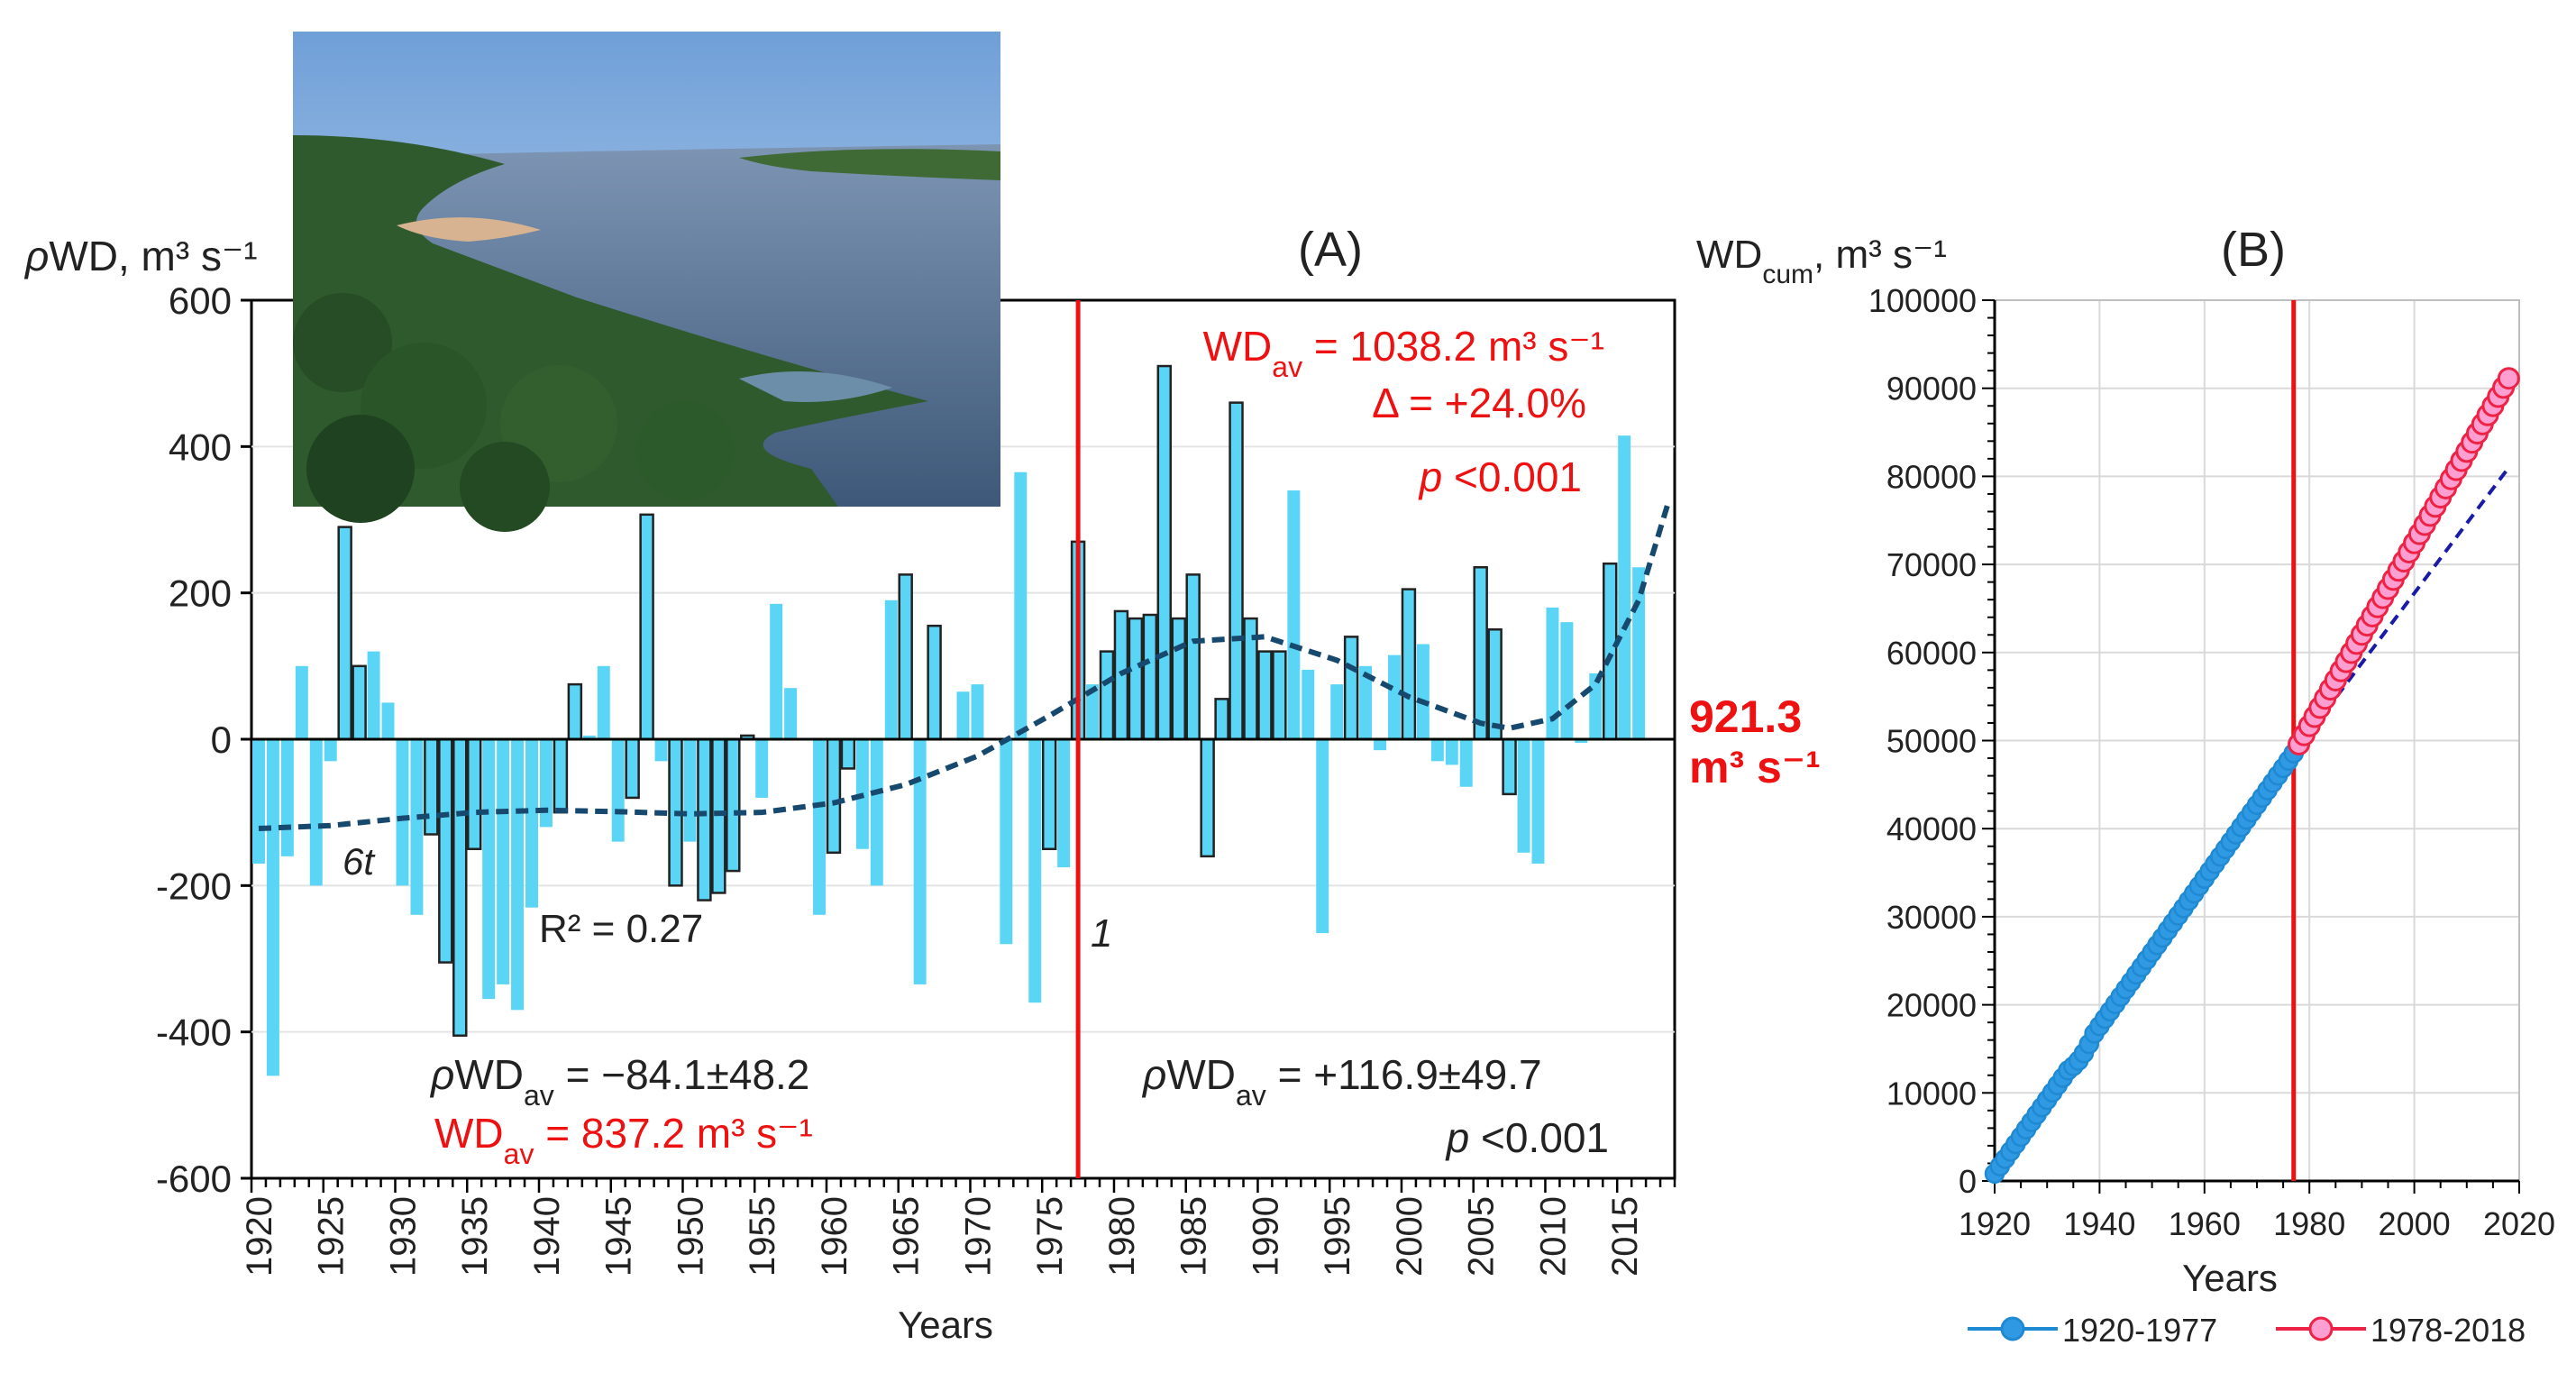 Image resolution: width=2576 pixels, height=1382 pixels. I want to click on river-photo, so click(646, 282).